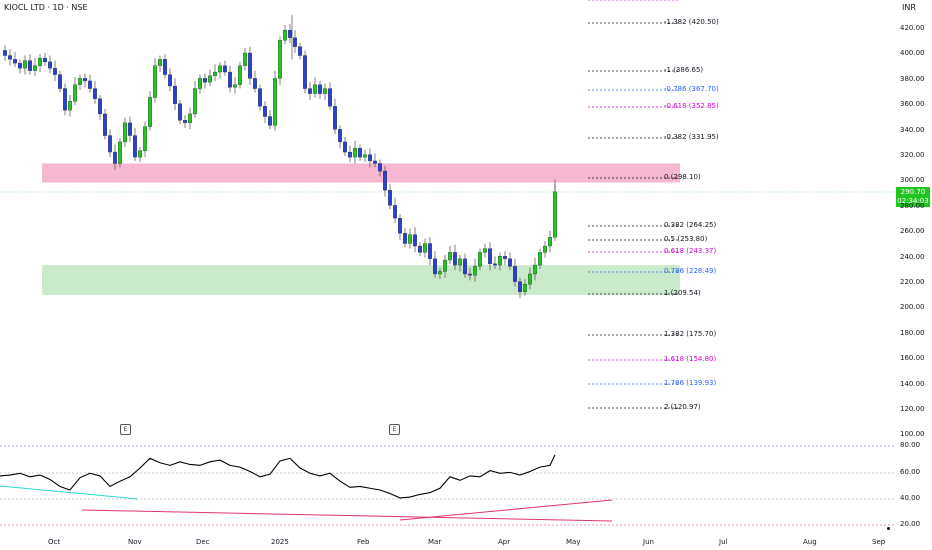 This screenshot has width=932, height=550. What do you see at coordinates (910, 445) in the screenshot?
I see `rsi-tick-label: 80.00` at bounding box center [910, 445].